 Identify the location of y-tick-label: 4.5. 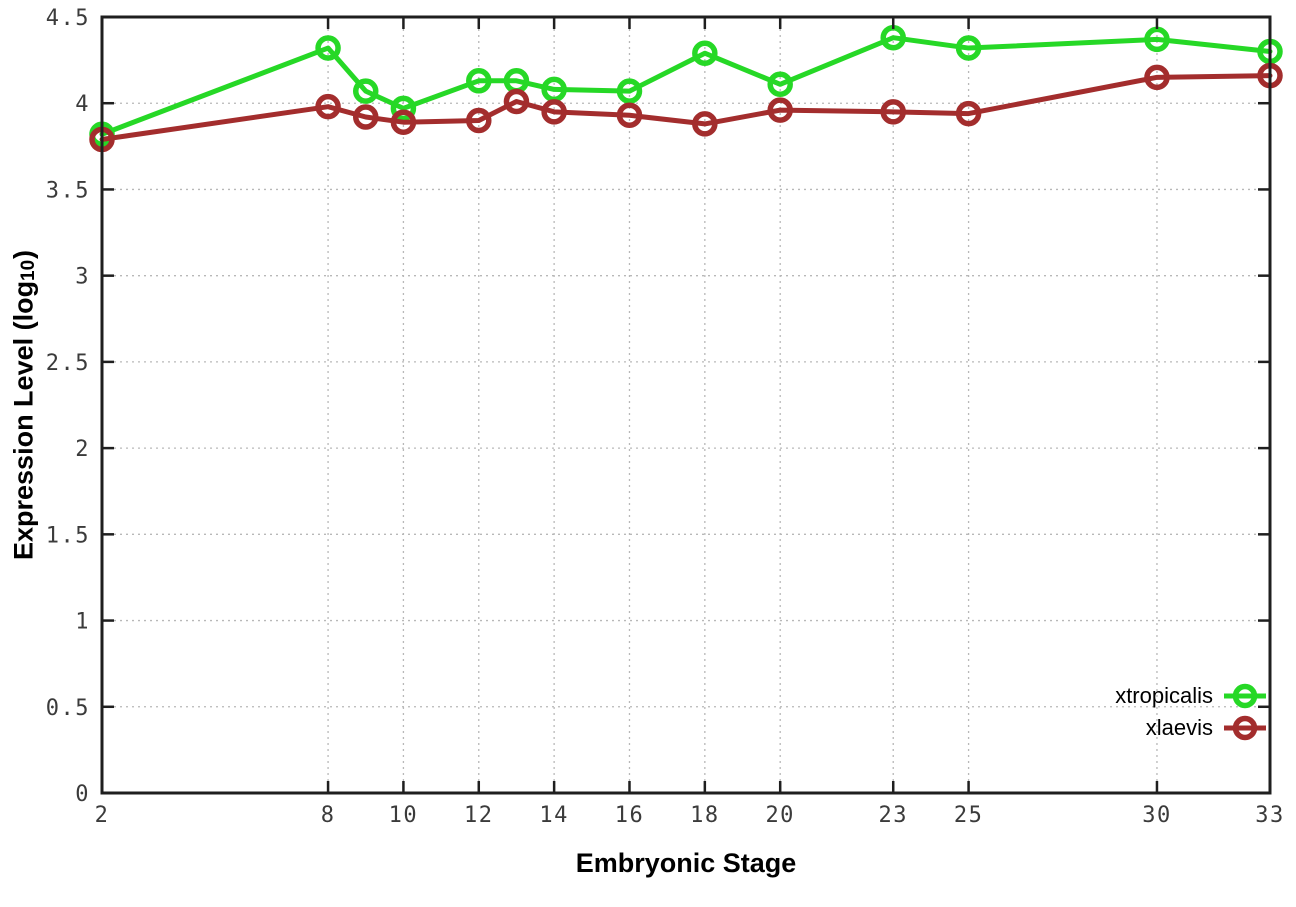
(68, 18).